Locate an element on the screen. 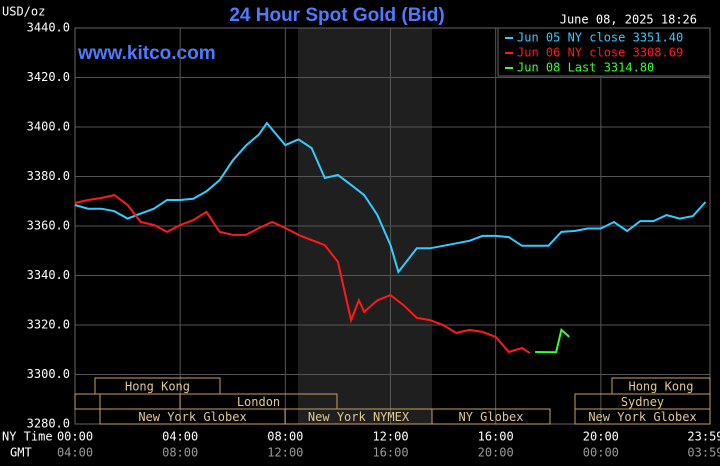 The width and height of the screenshot is (720, 466). x2-tick-label: 00:00 is located at coordinates (601, 453).